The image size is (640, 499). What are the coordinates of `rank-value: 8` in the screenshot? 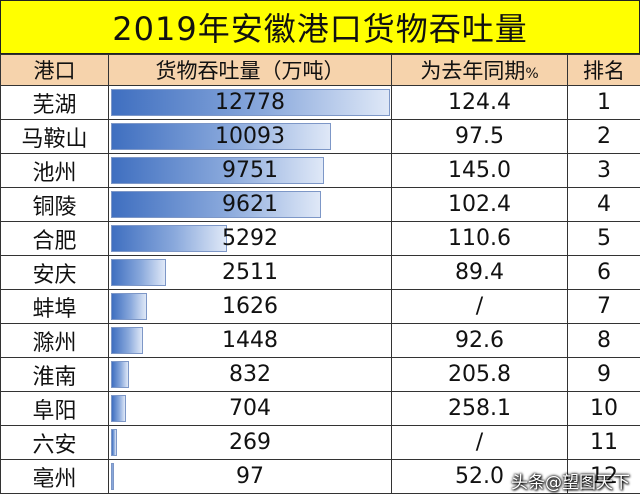 It's located at (603, 340).